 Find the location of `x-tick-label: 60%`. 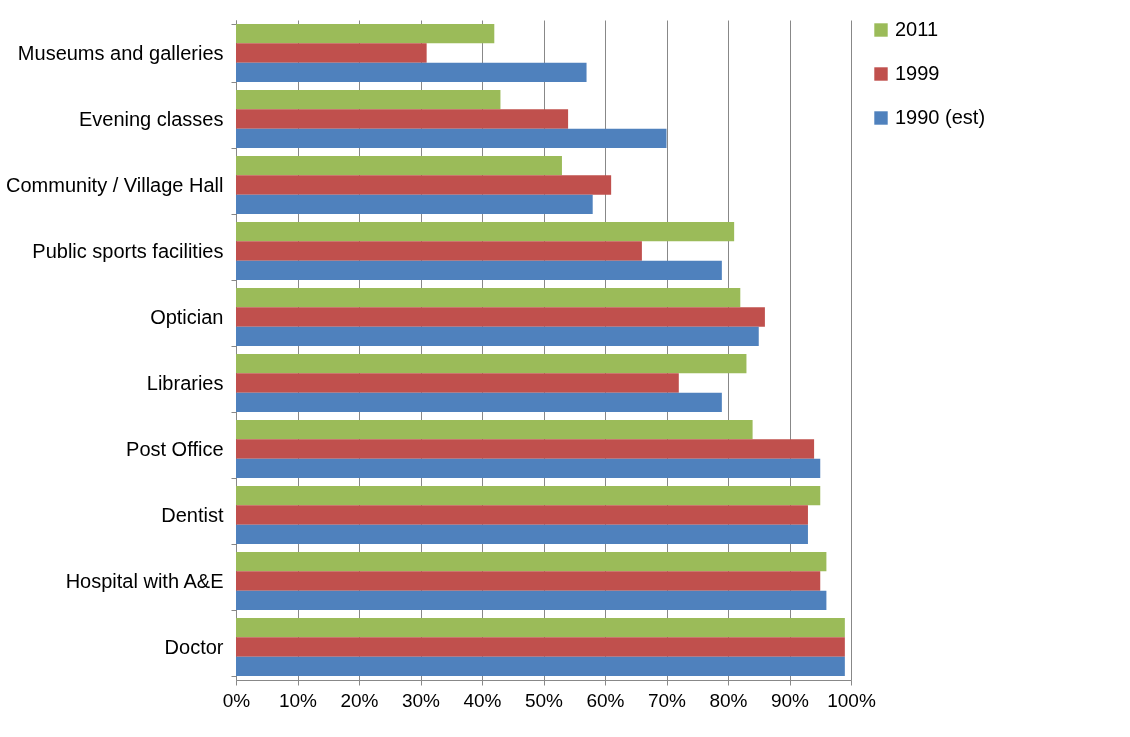

x-tick-label: 60% is located at coordinates (605, 700).